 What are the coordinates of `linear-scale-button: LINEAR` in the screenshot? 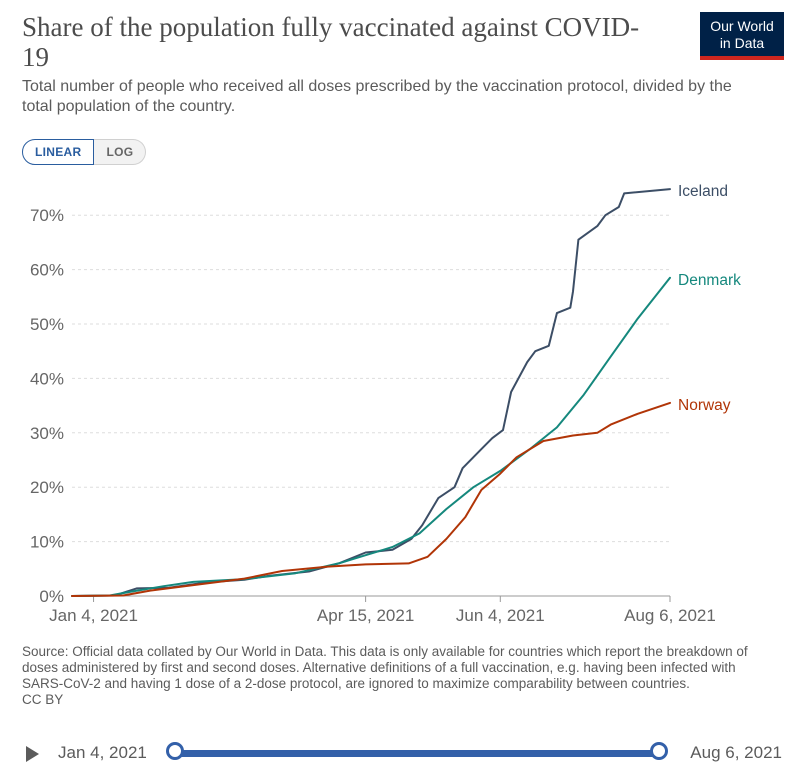 It's located at (58, 152).